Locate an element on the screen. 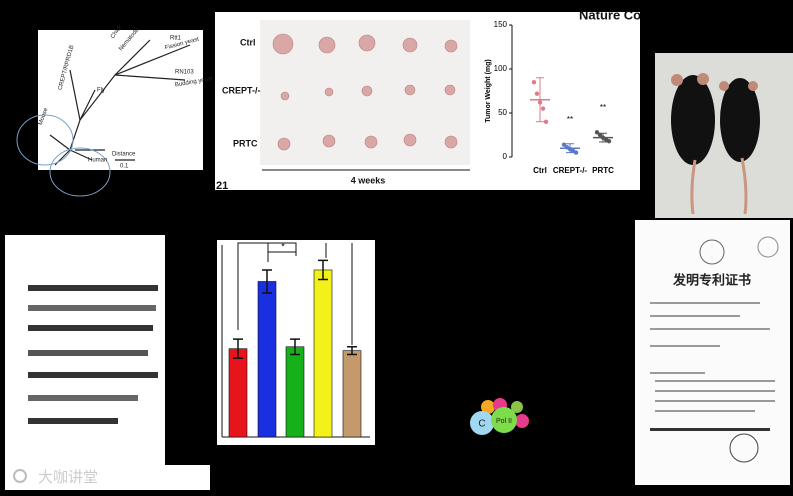  significance-brackets is located at coordinates (295, 293).